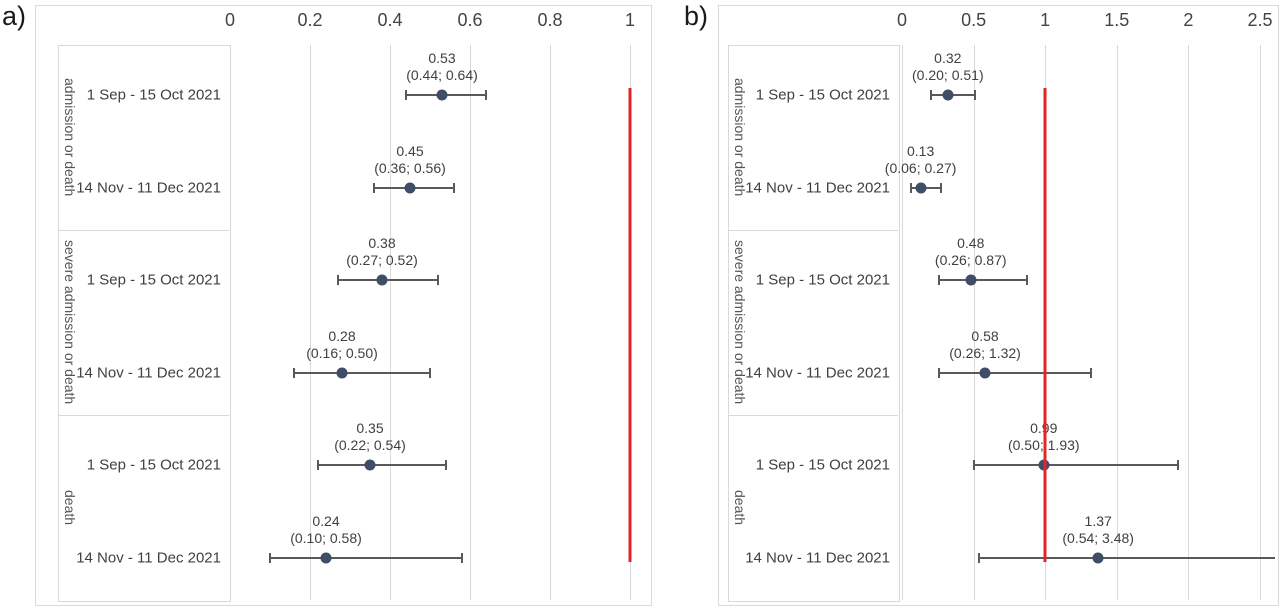 This screenshot has width=1280, height=608. Describe the element at coordinates (442, 75) in the screenshot. I see `ci-text: (0.44; 0.64)` at that location.